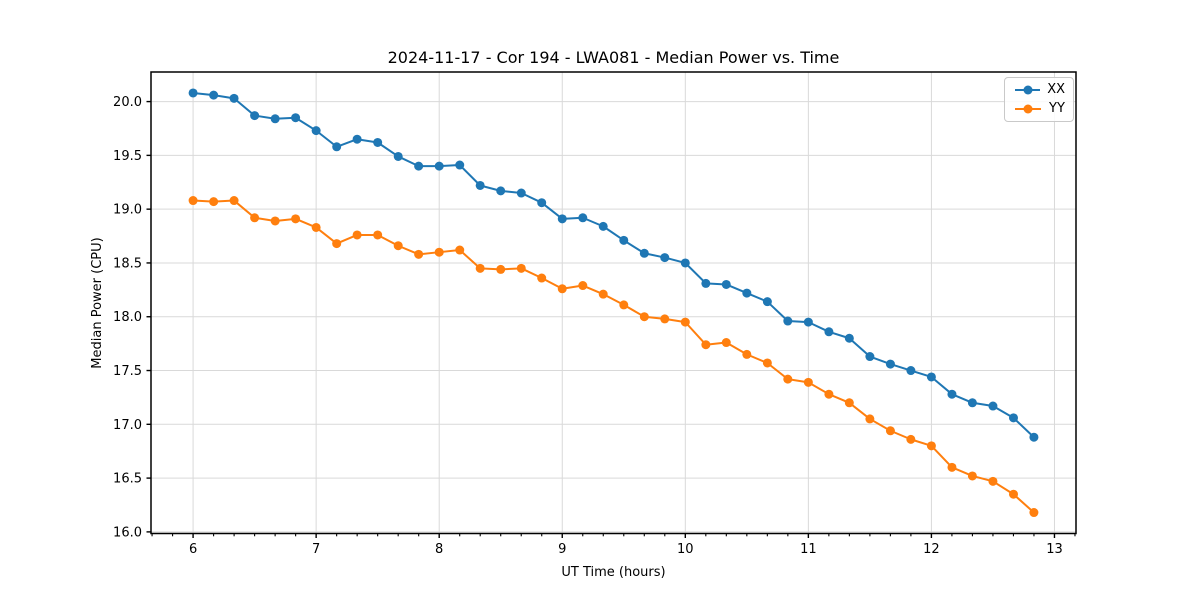 This screenshot has height=600, width=1200. I want to click on x-tick-label: 8, so click(439, 549).